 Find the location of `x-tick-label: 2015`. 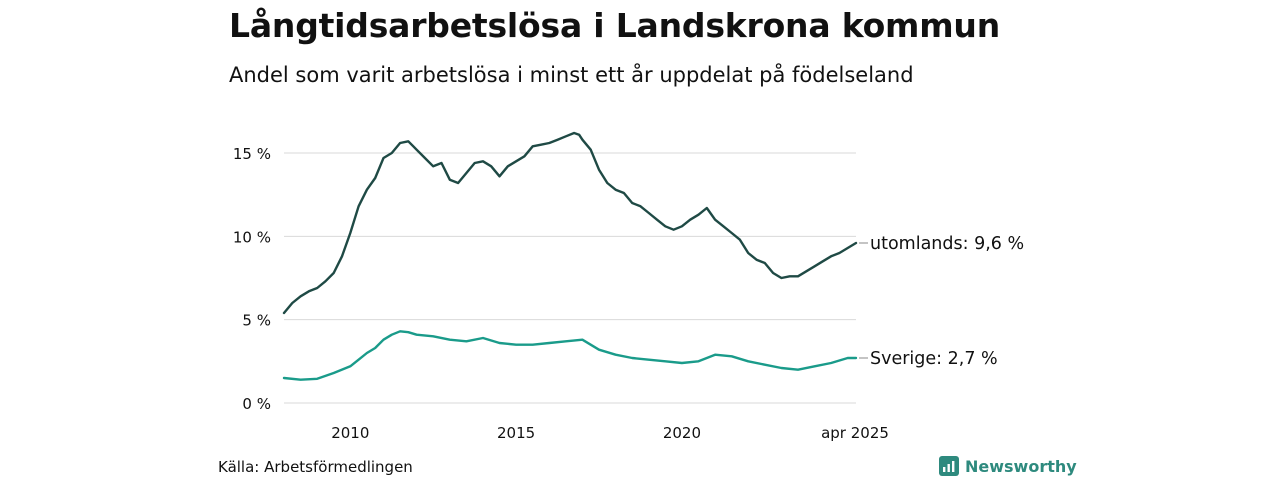

x-tick-label: 2015 is located at coordinates (516, 433).